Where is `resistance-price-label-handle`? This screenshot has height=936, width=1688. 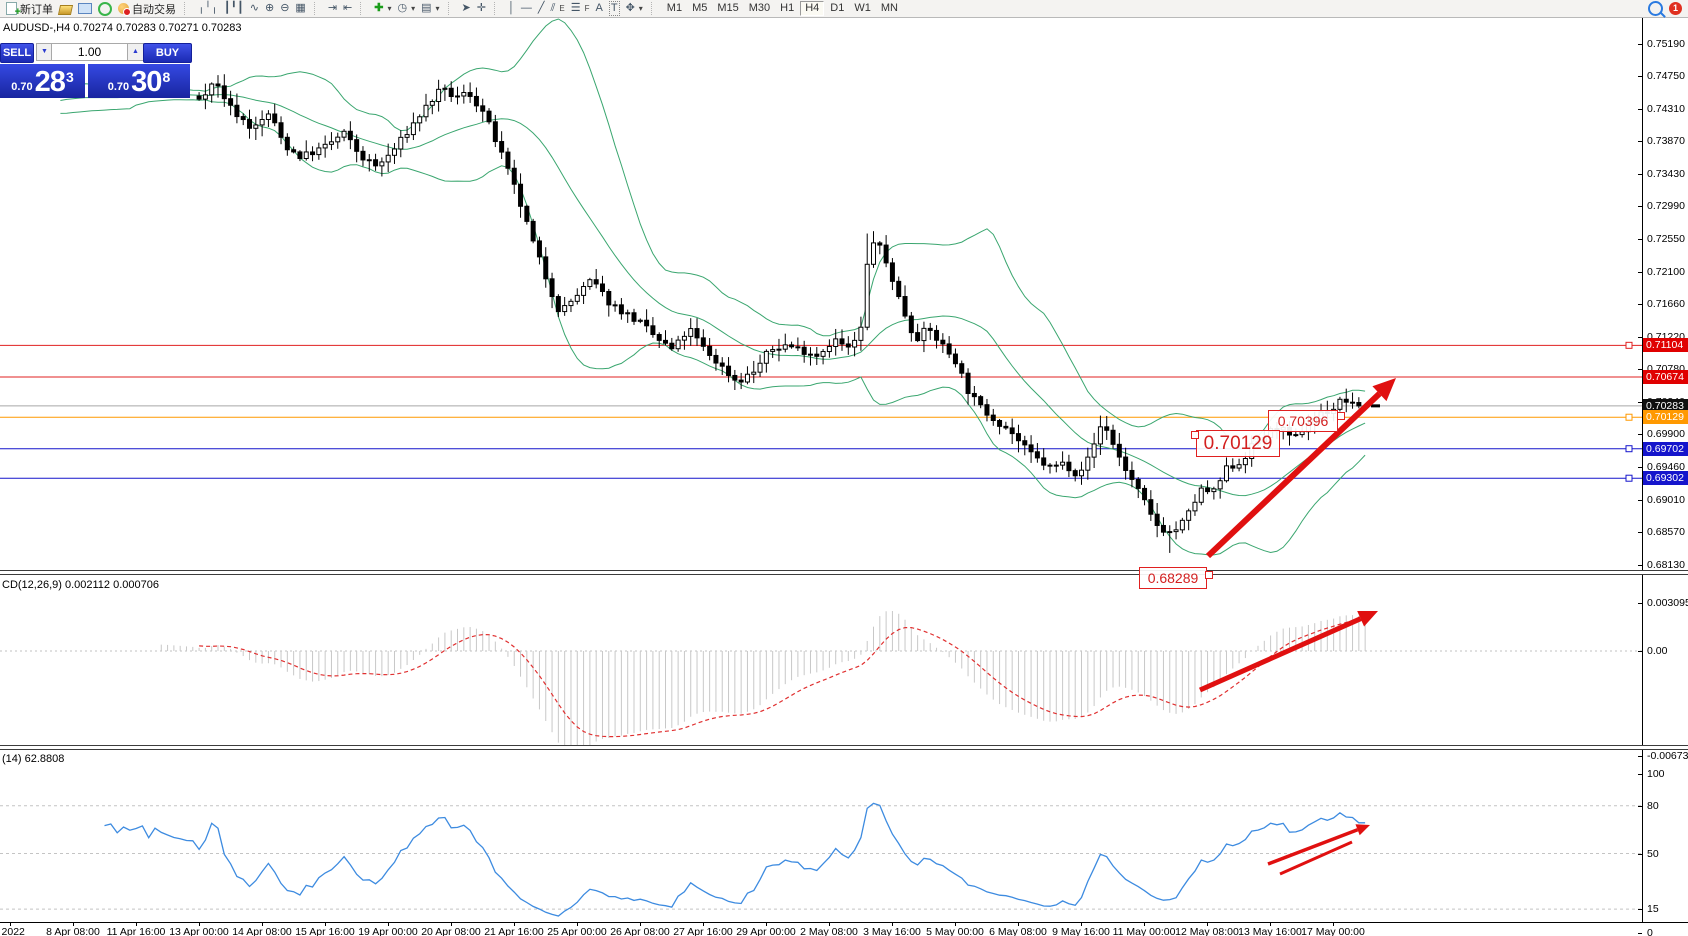
resistance-price-label-handle is located at coordinates (1341, 416).